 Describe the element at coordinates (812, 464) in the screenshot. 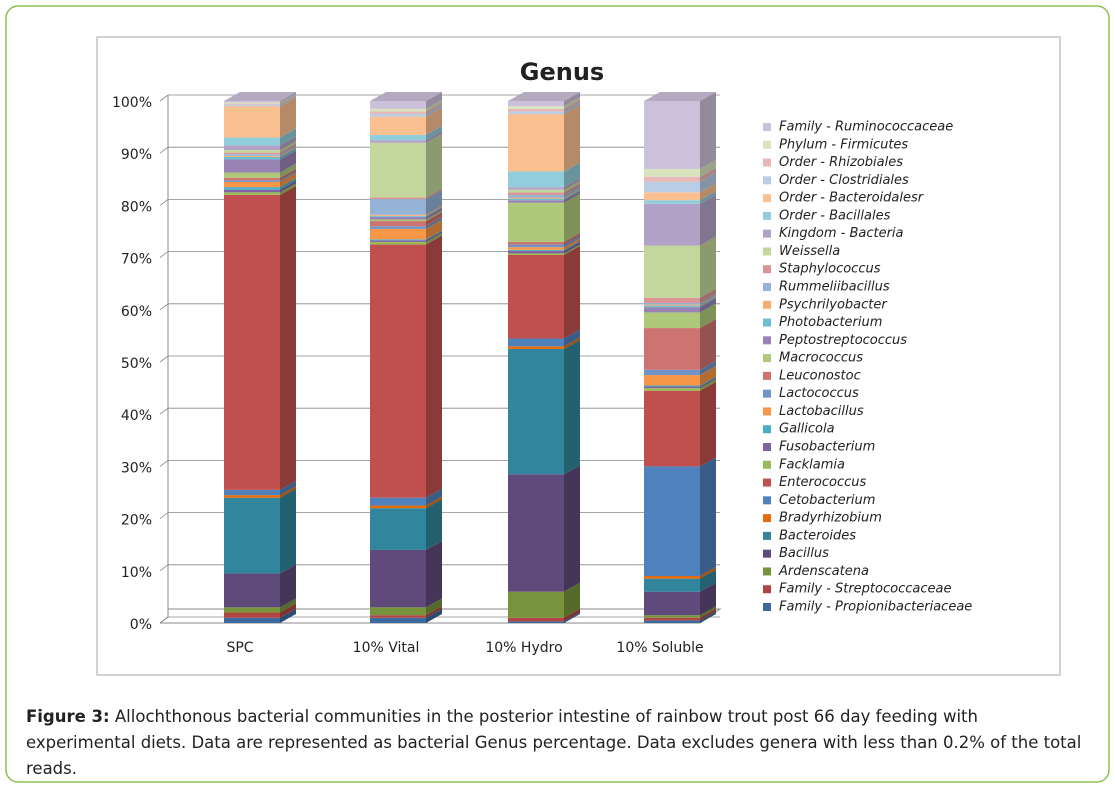

I see `legend-label: Facklamia` at that location.